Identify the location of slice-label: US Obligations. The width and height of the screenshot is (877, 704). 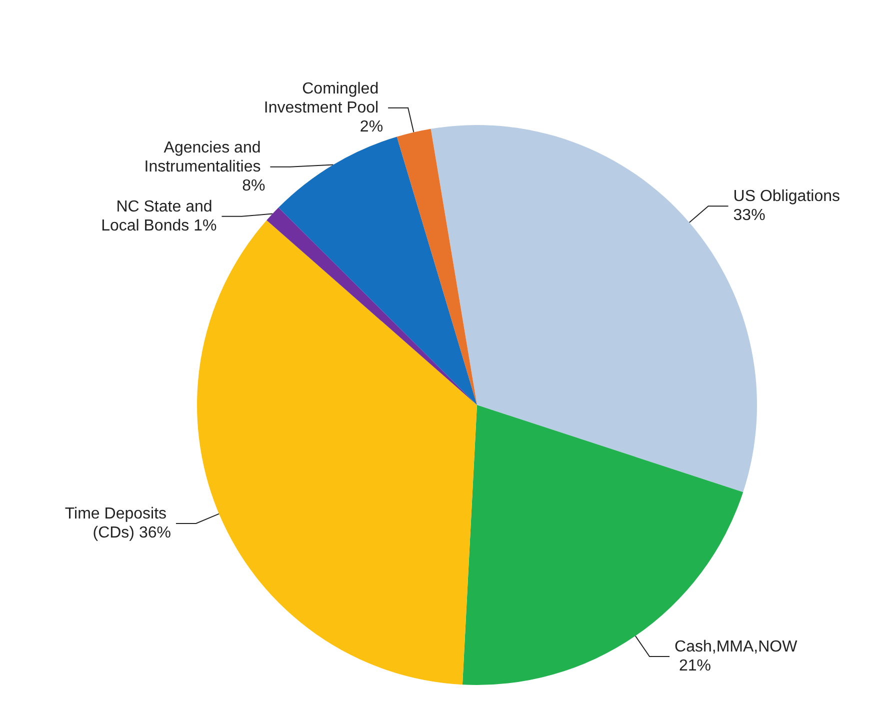
(788, 197).